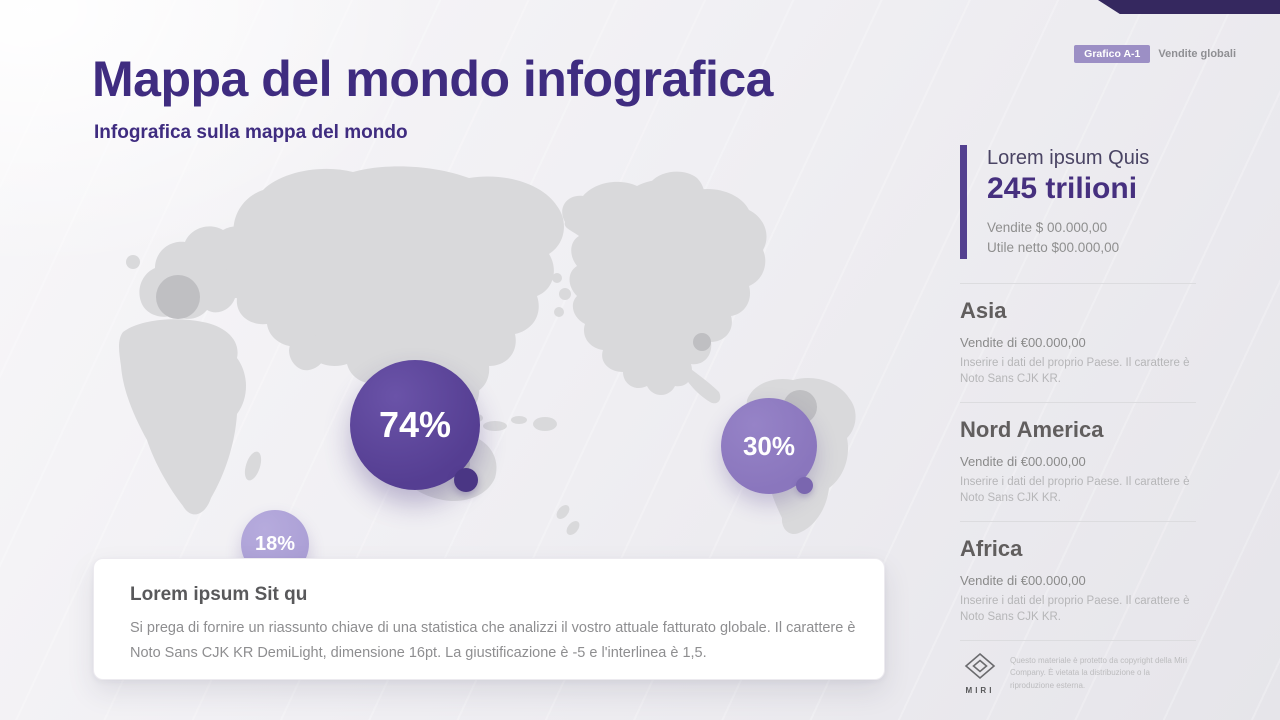  Describe the element at coordinates (980, 666) in the screenshot. I see `miri-diamond-icon` at that location.